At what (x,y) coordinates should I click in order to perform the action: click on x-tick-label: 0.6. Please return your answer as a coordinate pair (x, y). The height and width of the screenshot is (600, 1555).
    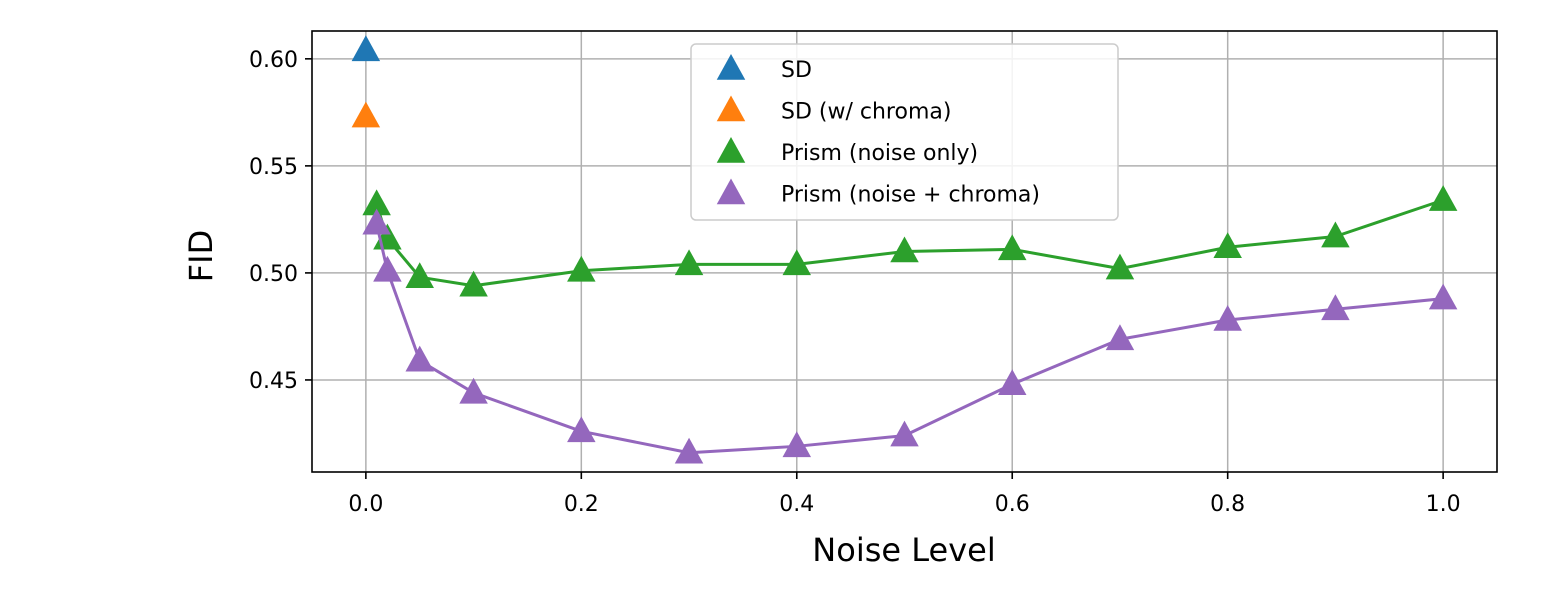
    Looking at the image, I should click on (1012, 504).